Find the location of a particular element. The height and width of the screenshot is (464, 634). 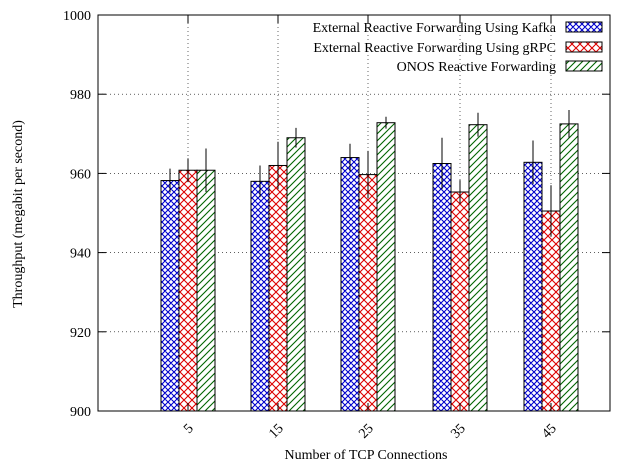

x-axis-label: Number of TCP Connections is located at coordinates (366, 455).